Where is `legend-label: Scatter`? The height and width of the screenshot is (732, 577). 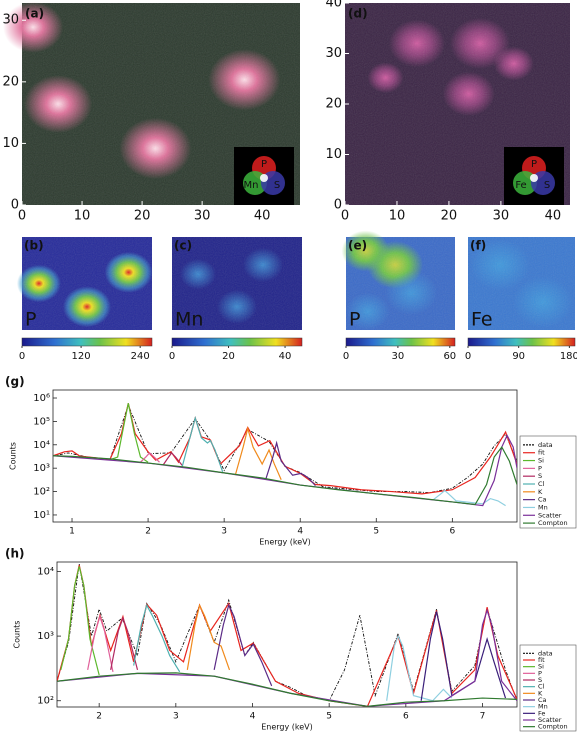 legend-label: Scatter is located at coordinates (550, 720).